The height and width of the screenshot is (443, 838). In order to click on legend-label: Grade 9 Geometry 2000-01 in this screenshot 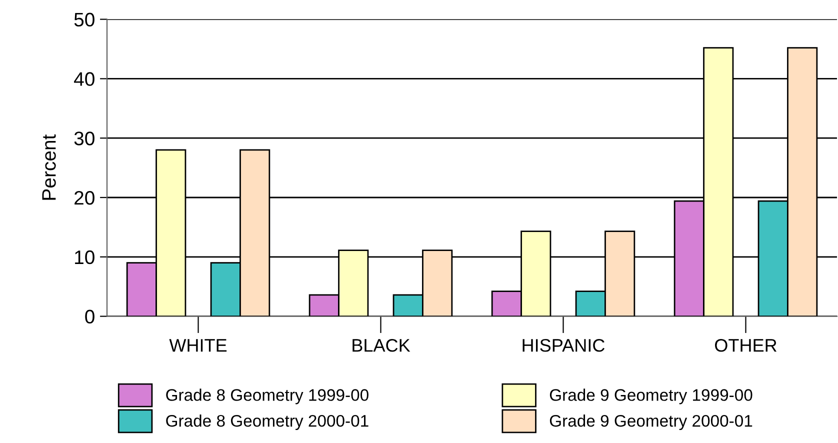, I will do `click(651, 422)`.